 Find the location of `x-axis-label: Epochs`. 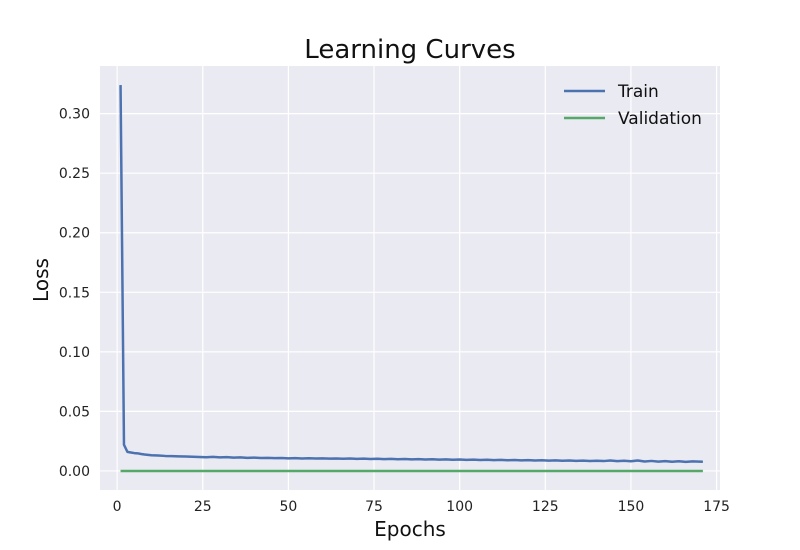

x-axis-label: Epochs is located at coordinates (410, 529).